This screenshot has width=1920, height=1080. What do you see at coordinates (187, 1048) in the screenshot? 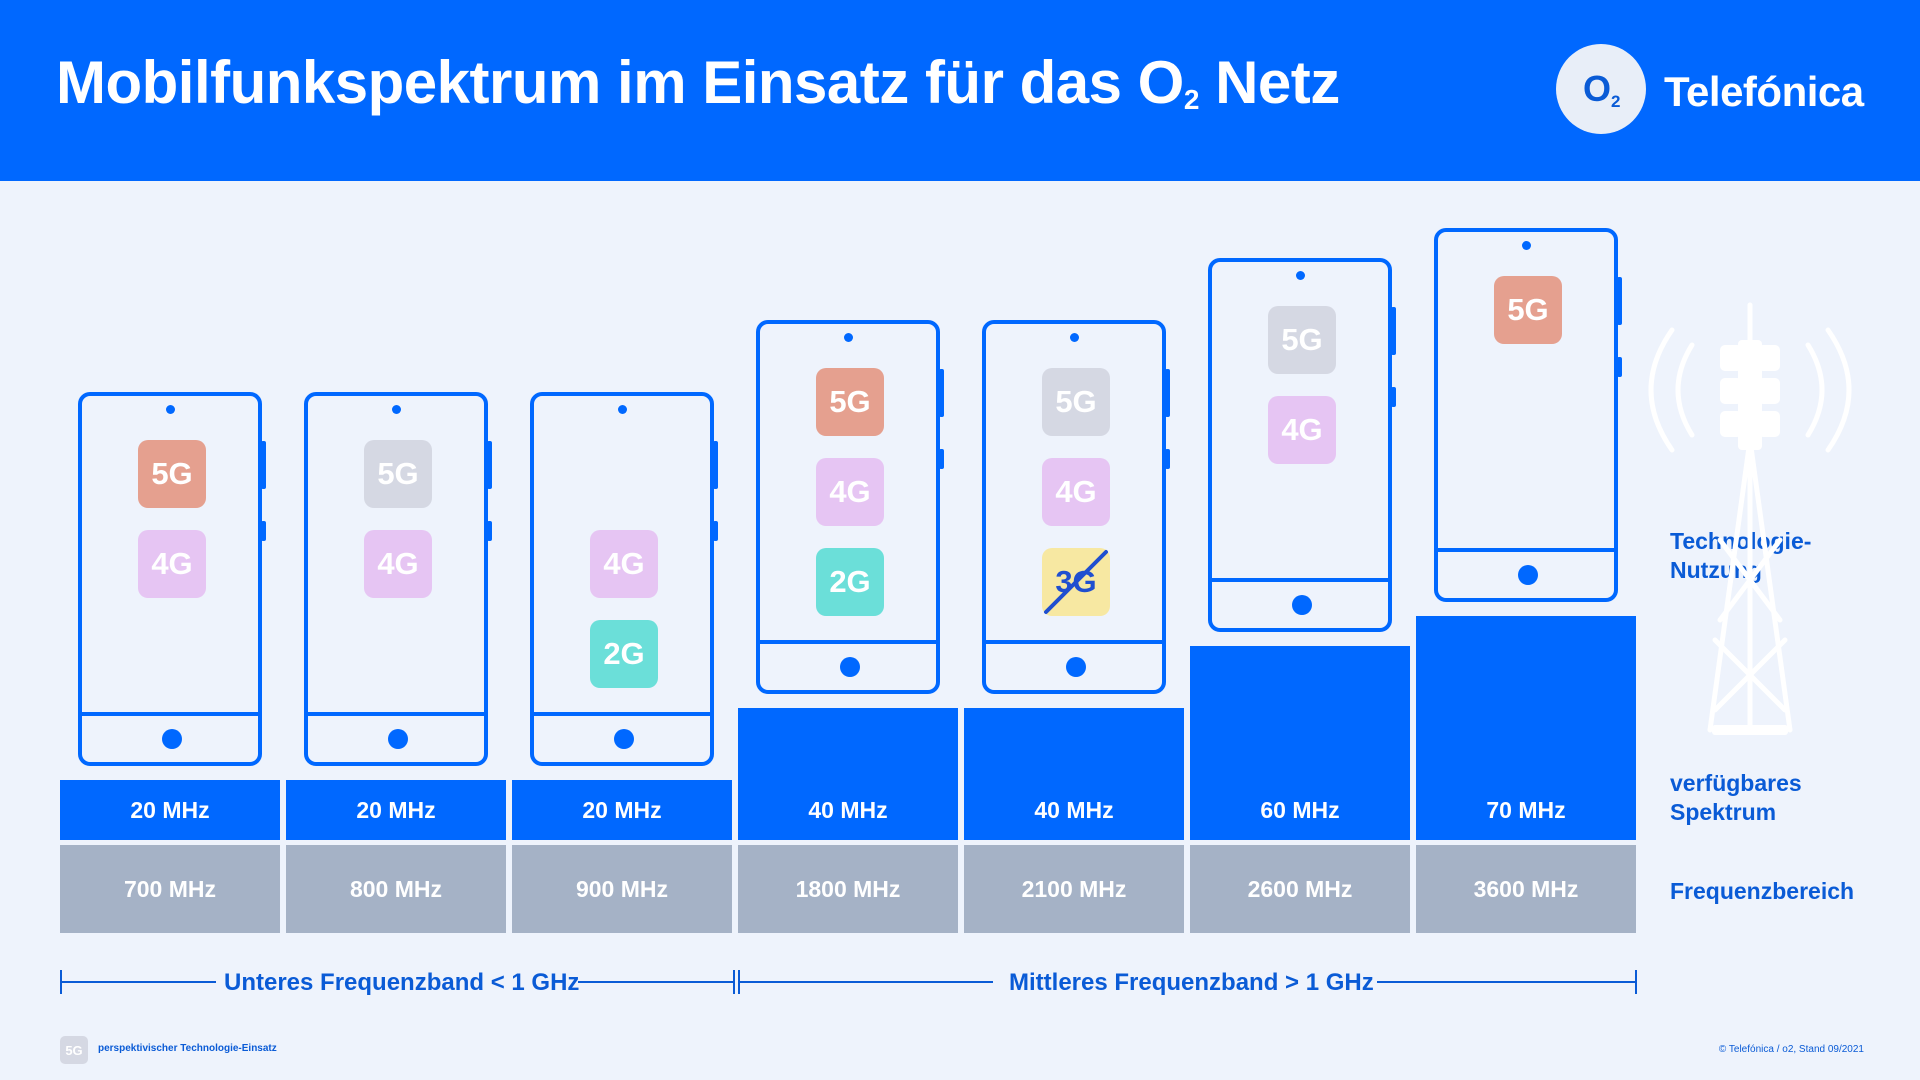
I see `legend-prospective-text: perspektivischer Technologie-Einsatz` at bounding box center [187, 1048].